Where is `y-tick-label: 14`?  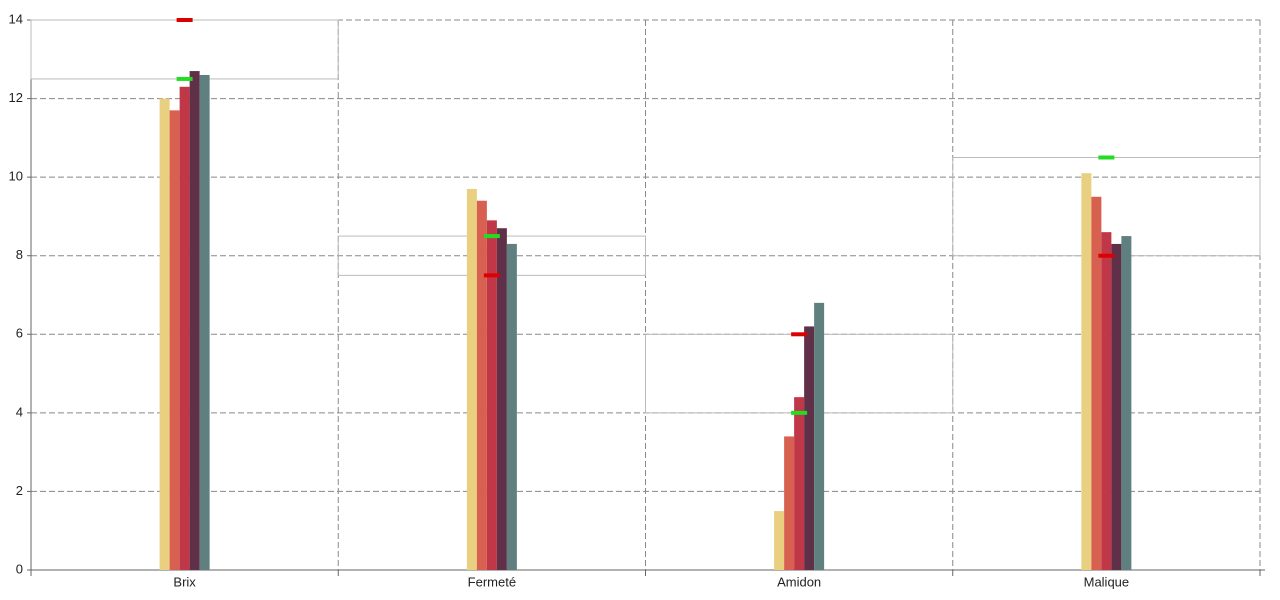
y-tick-label: 14 is located at coordinates (16, 18).